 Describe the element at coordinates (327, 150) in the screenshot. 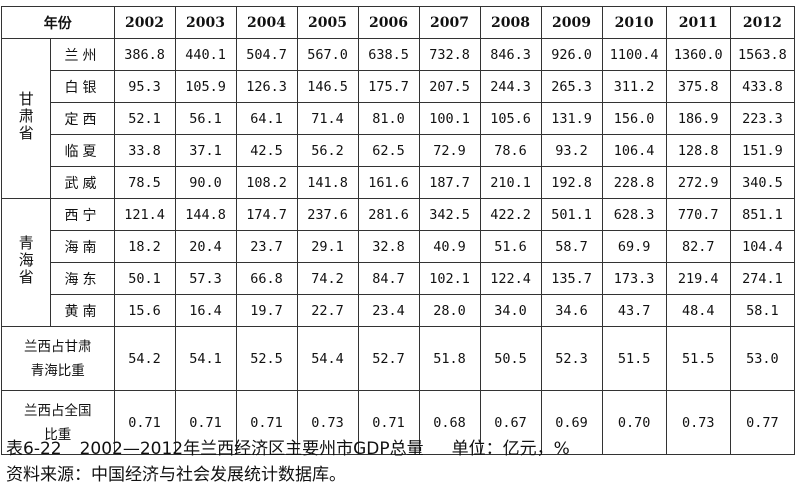

I see `gdp-value-cell: 56.2` at that location.